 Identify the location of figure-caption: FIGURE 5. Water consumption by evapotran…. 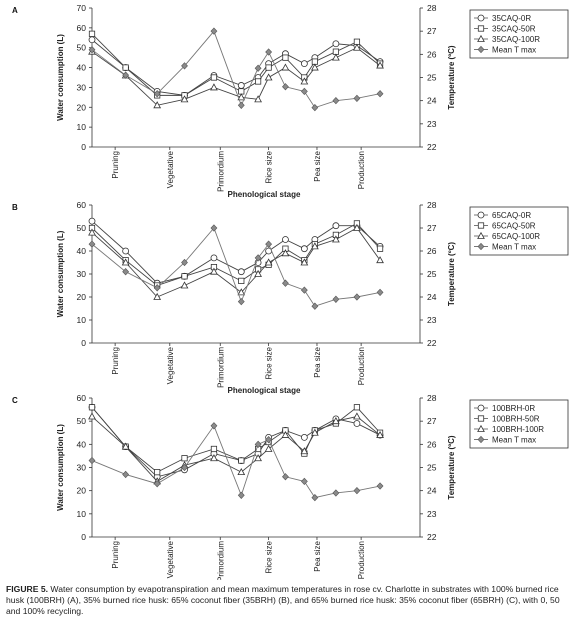
(289, 600).